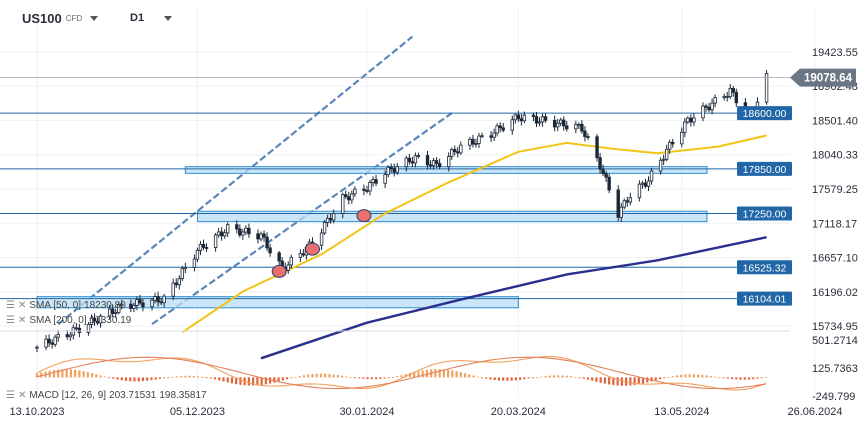 This screenshot has height=427, width=859. What do you see at coordinates (151, 18) in the screenshot?
I see `timeframe-selector: D1` at bounding box center [151, 18].